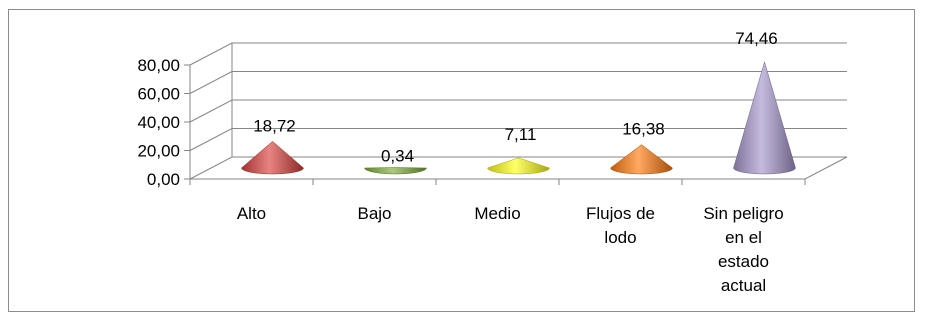  I want to click on cone-medio, so click(518, 166).